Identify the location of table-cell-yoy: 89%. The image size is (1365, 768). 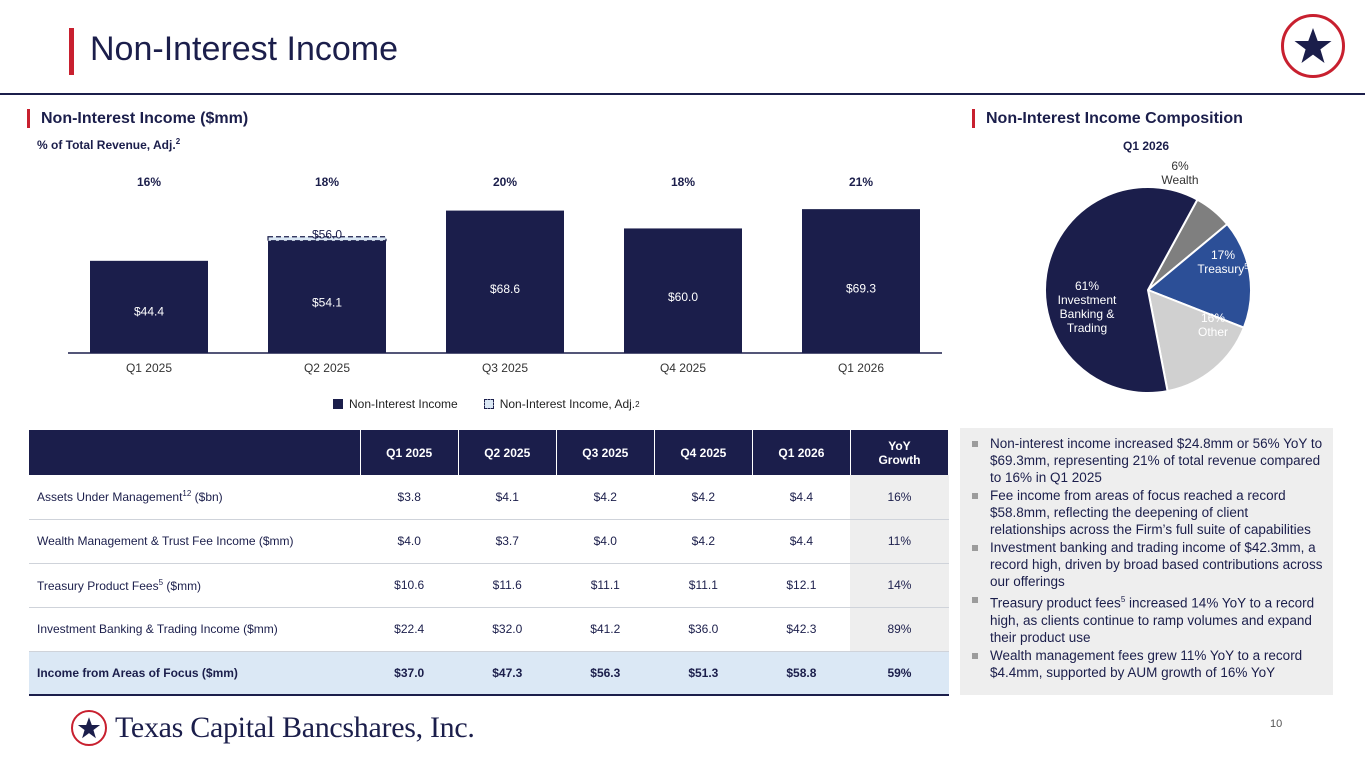
(899, 629).